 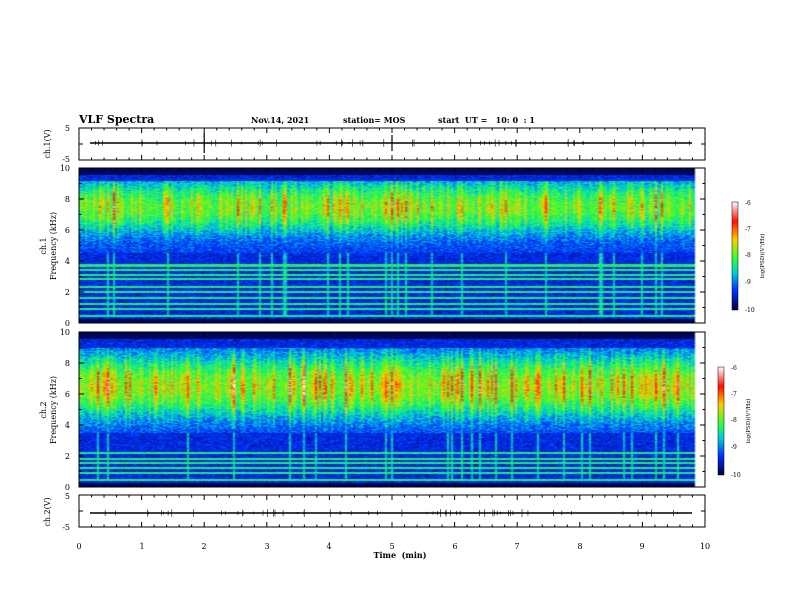 What do you see at coordinates (641, 546) in the screenshot?
I see `xtick-9: 9` at bounding box center [641, 546].